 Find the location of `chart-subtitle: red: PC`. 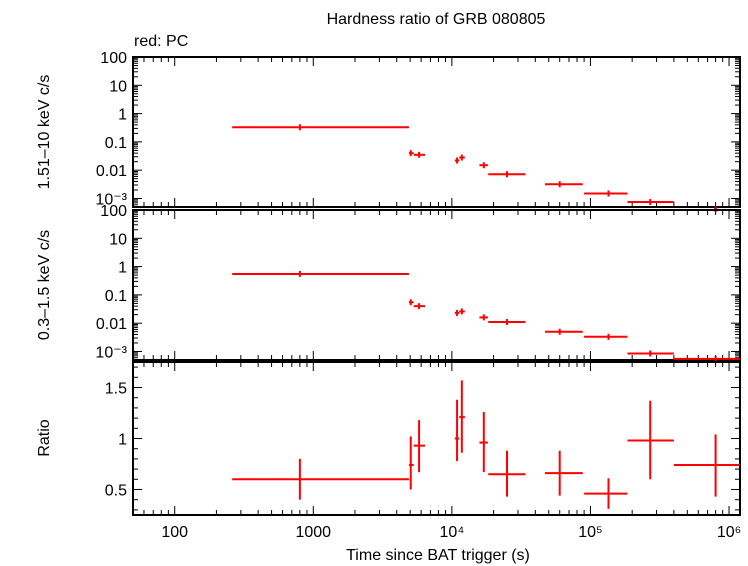

chart-subtitle: red: PC is located at coordinates (161, 41).